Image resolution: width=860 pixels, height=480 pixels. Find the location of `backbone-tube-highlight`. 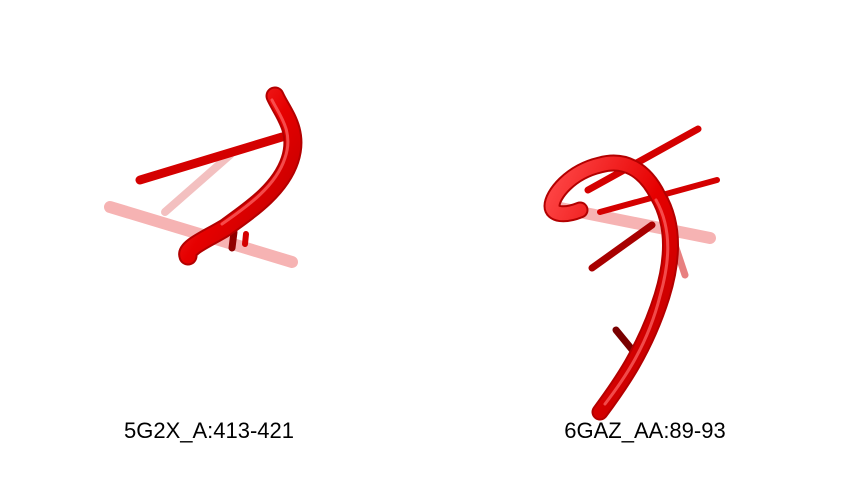

backbone-tube-highlight is located at coordinates (240, 176).